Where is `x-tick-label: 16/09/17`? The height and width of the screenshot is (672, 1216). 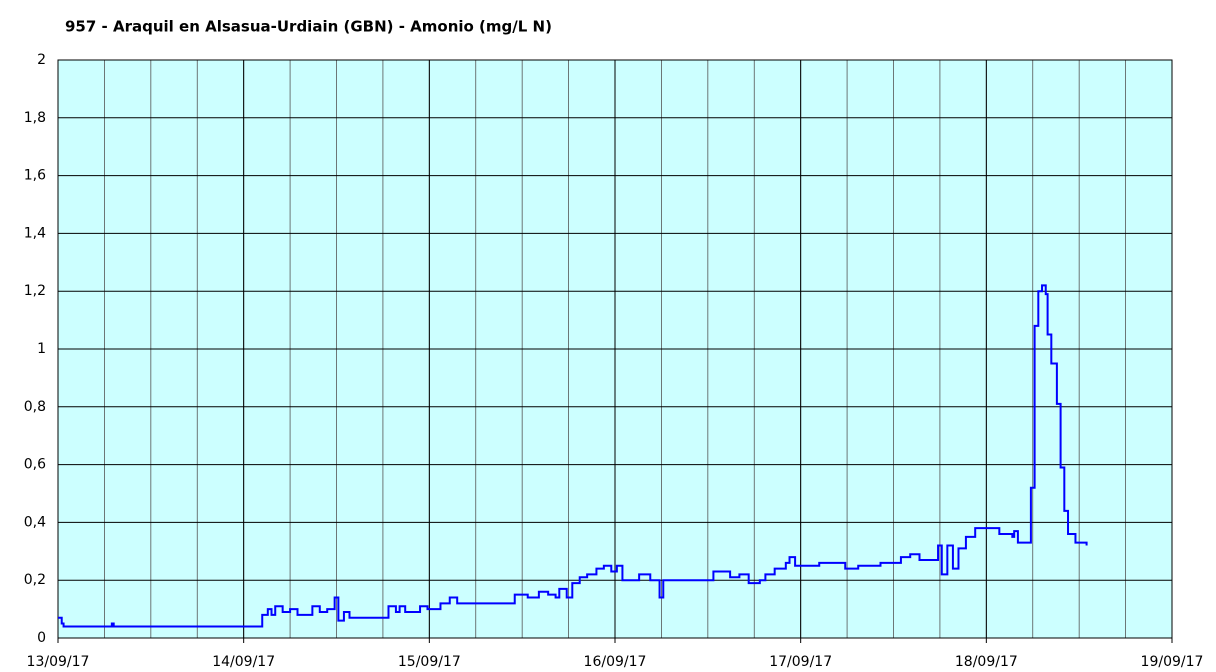
x-tick-label: 16/09/17 is located at coordinates (615, 662).